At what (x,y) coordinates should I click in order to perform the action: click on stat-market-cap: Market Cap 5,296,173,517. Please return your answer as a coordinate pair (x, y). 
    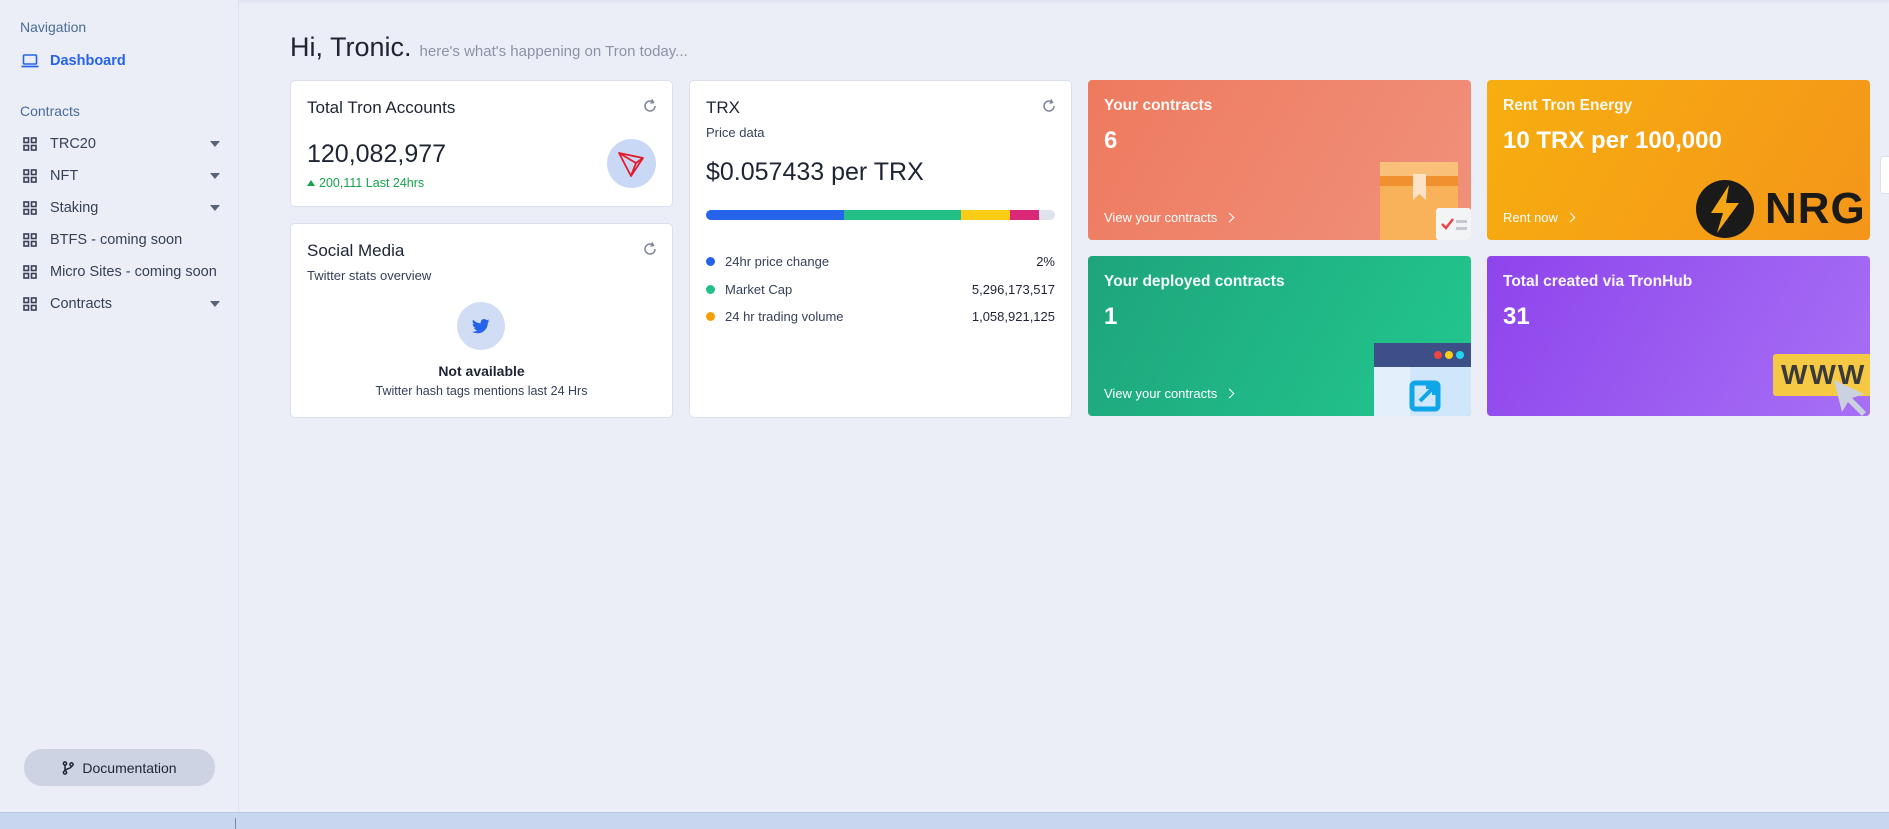
    Looking at the image, I should click on (880, 290).